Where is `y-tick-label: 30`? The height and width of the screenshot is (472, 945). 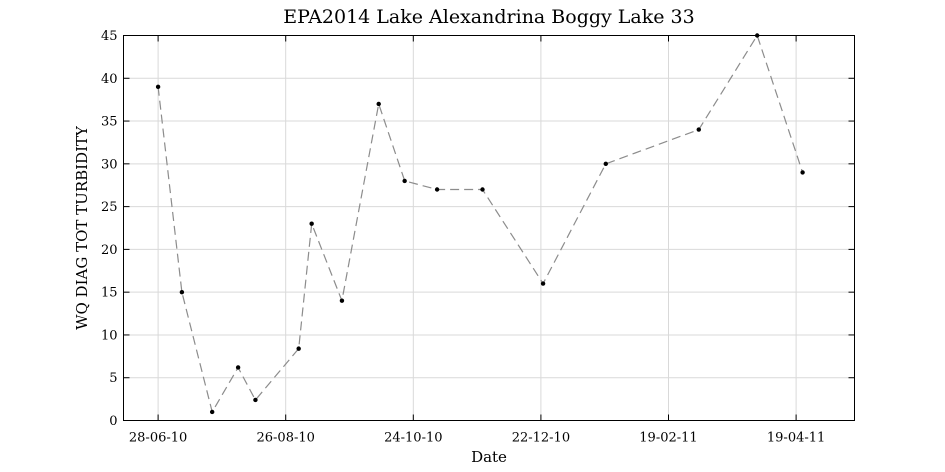 y-tick-label: 30 is located at coordinates (109, 164).